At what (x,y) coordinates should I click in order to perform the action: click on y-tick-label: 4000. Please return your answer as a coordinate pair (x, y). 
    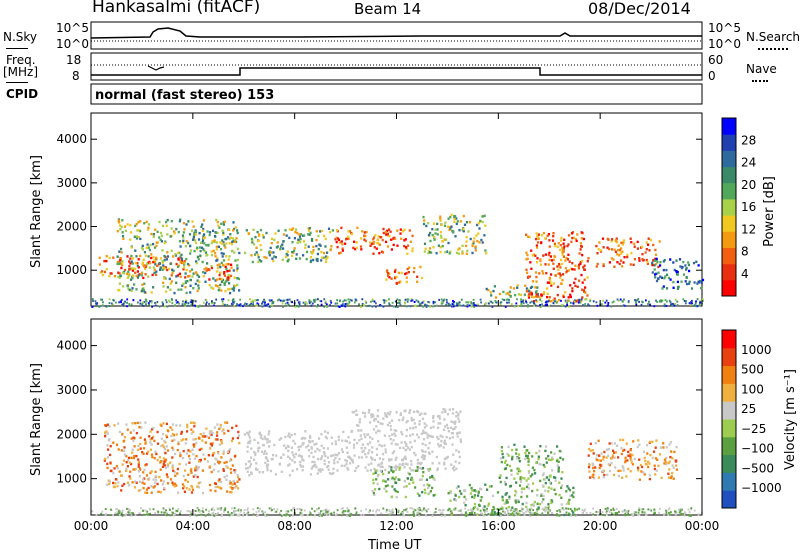
    Looking at the image, I should click on (71, 346).